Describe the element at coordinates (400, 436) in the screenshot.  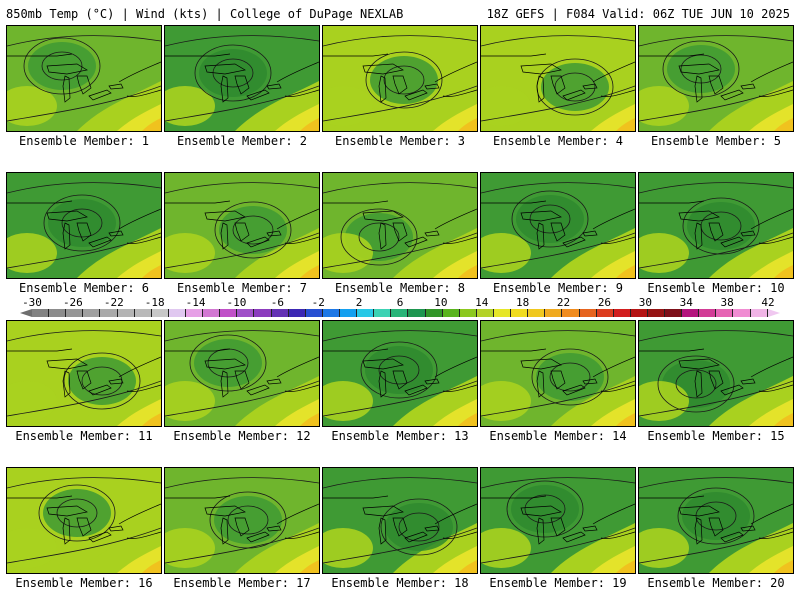
I see `ensemble-member-label: Ensemble Member: 13` at that location.